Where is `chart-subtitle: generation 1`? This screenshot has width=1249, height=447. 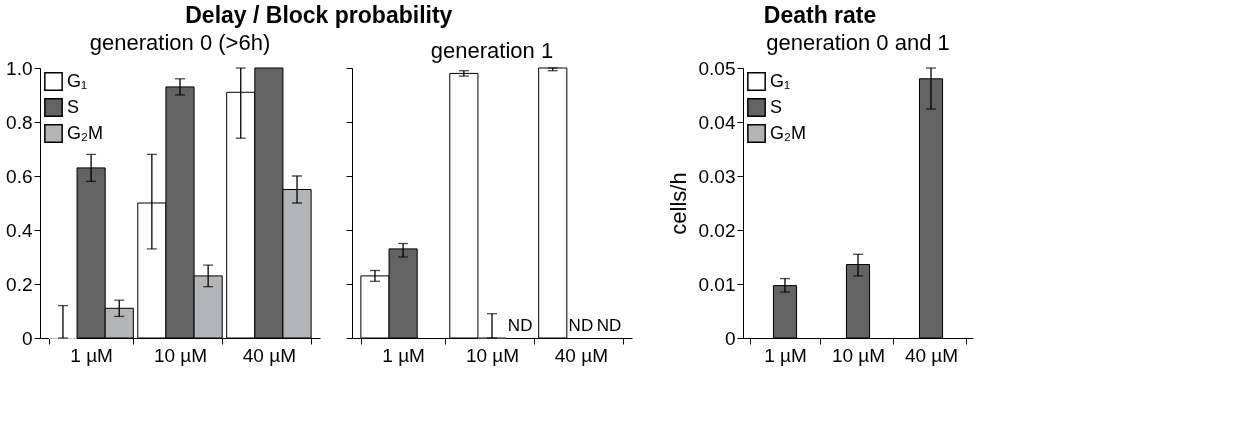
chart-subtitle: generation 1 is located at coordinates (492, 51).